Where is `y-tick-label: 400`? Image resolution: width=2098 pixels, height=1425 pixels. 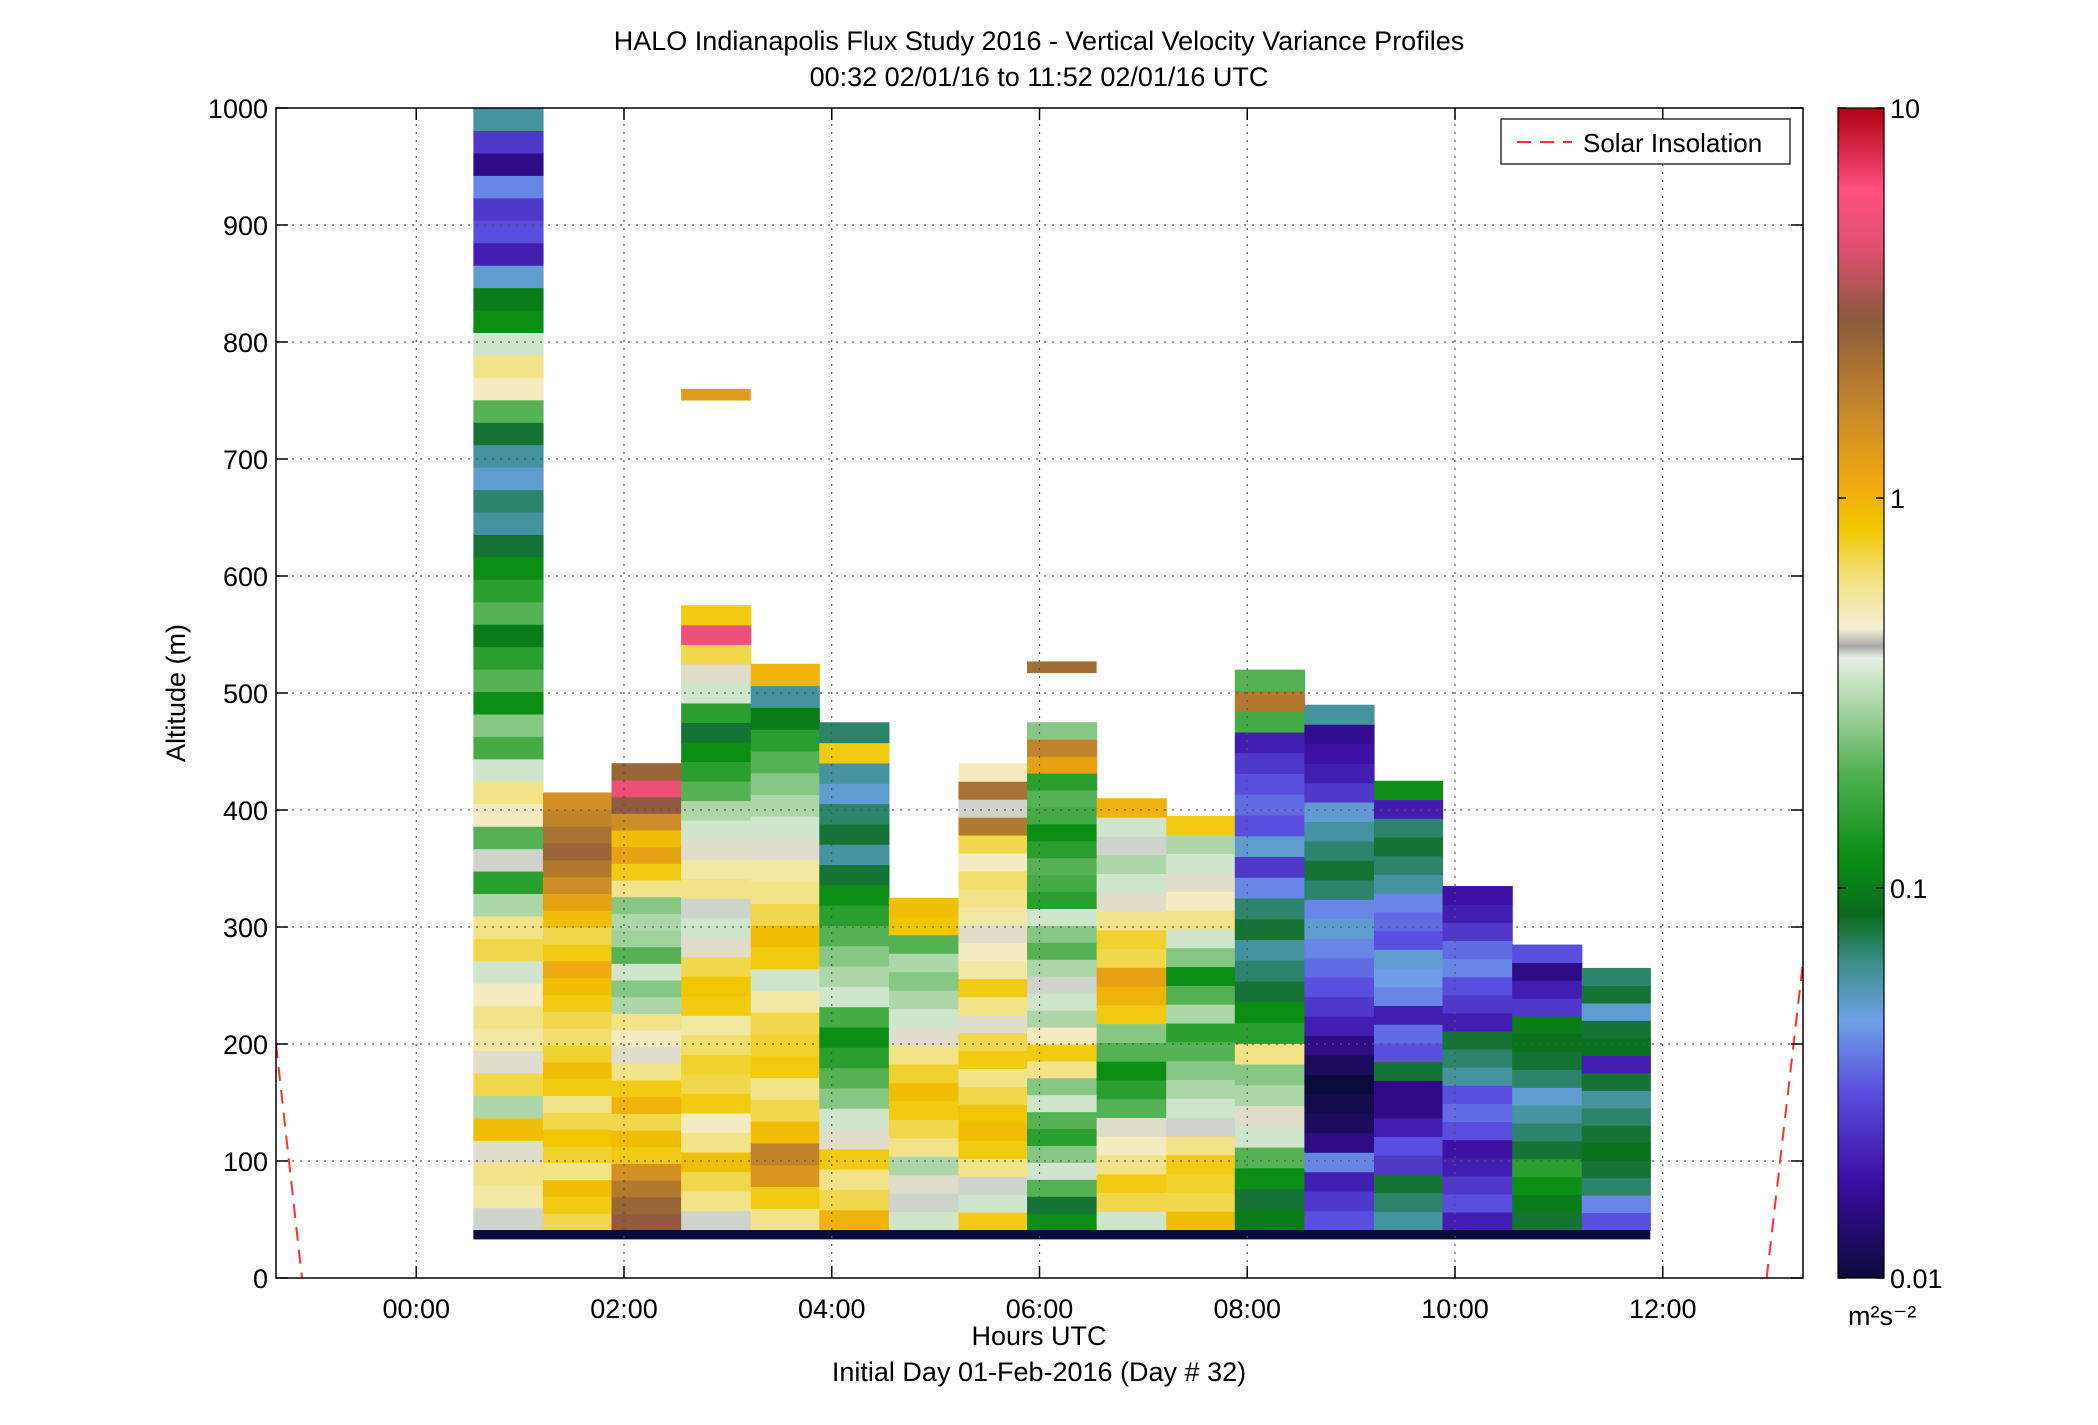
y-tick-label: 400 is located at coordinates (245, 811).